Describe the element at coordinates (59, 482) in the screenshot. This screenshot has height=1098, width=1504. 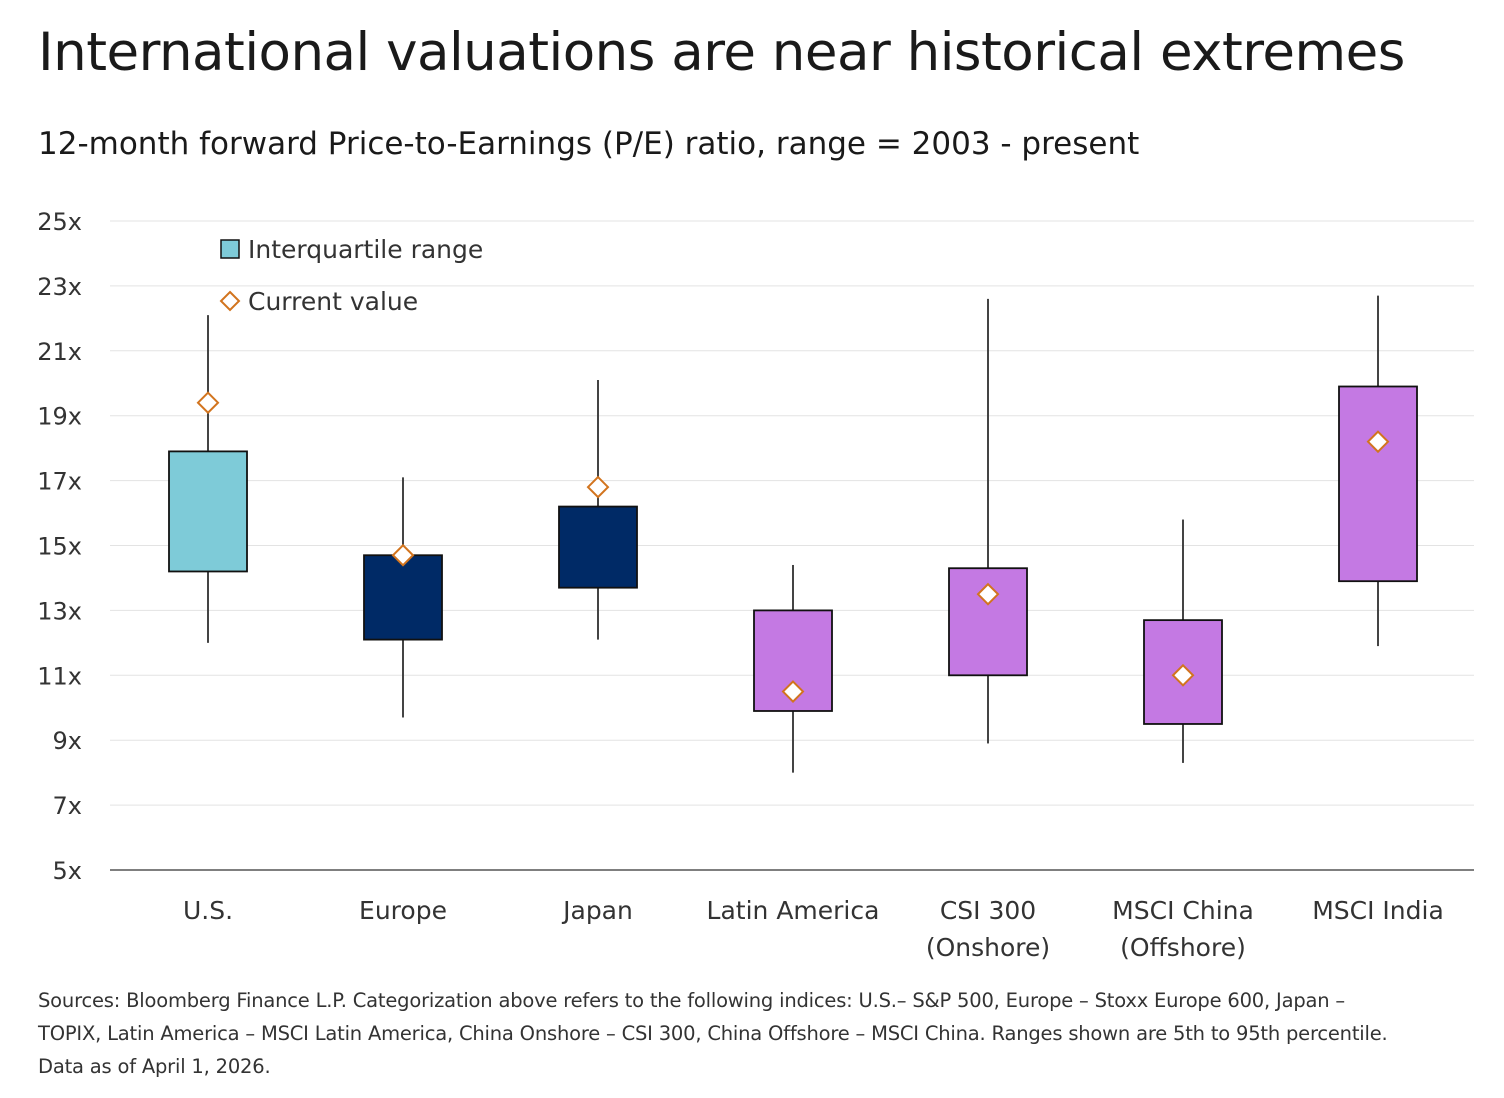
I see `y-tick-label: 17x` at that location.